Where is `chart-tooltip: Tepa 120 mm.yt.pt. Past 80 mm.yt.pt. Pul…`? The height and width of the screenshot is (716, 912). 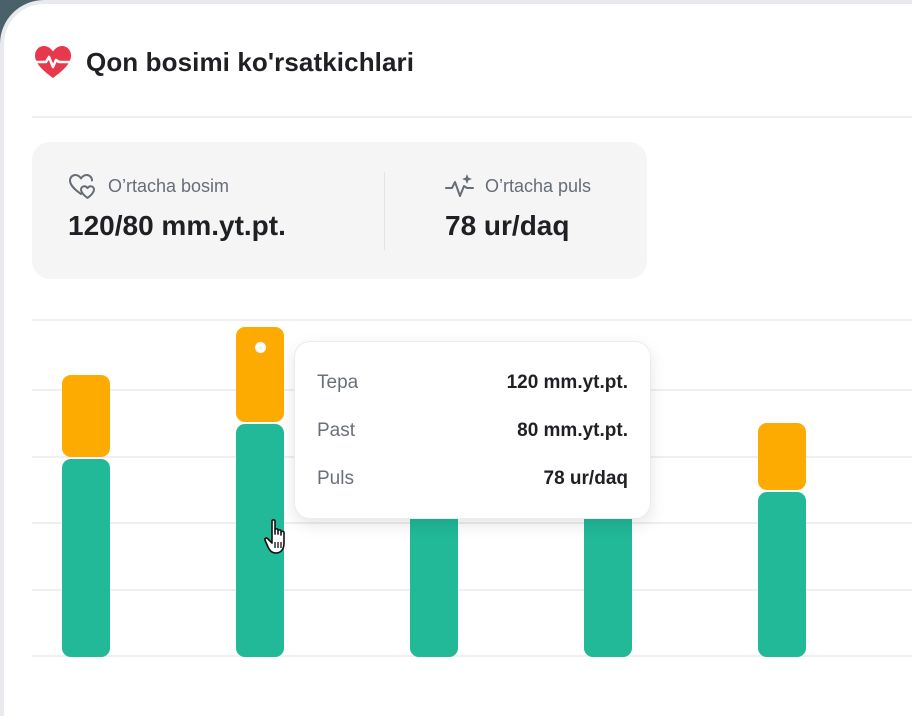
chart-tooltip: Tepa 120 mm.yt.pt. Past 80 mm.yt.pt. Pul… is located at coordinates (472, 430).